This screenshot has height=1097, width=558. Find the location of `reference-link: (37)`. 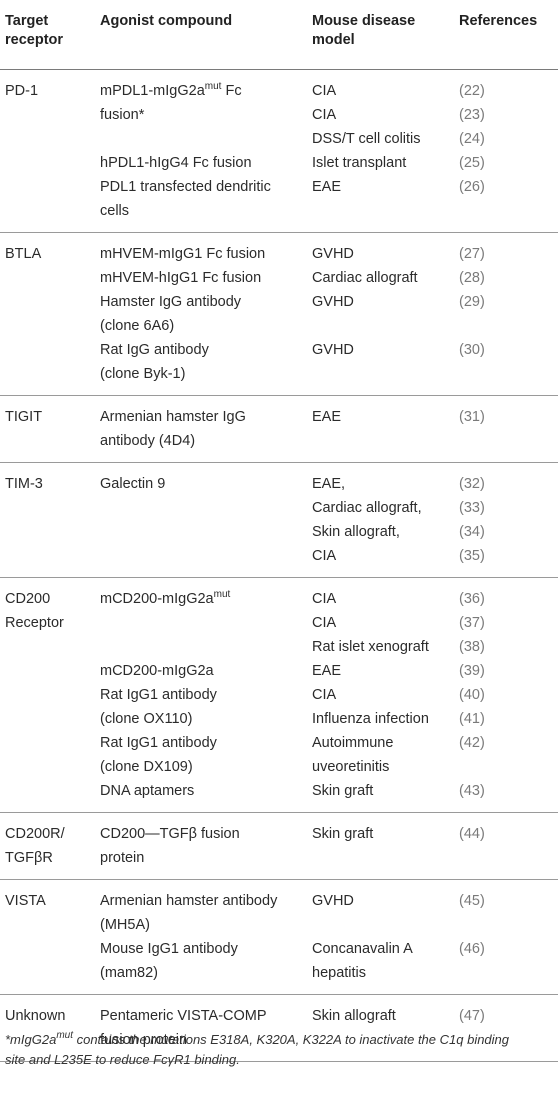

reference-link: (37) is located at coordinates (472, 623).